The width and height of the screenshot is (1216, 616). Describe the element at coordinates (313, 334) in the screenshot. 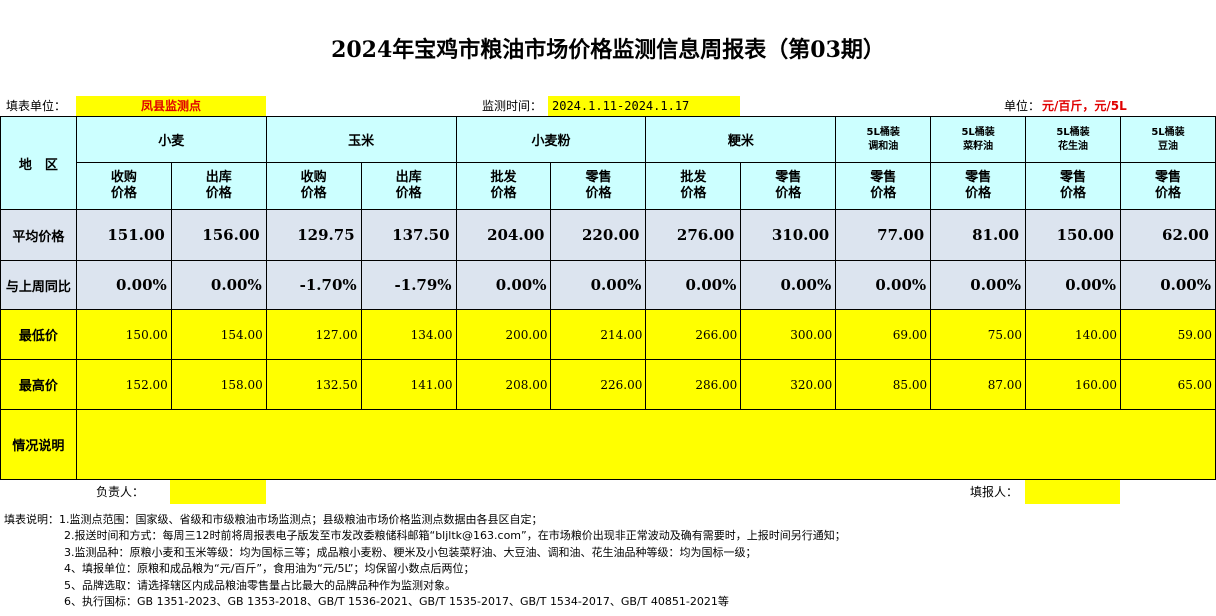

I see `min-value: 127.00` at that location.